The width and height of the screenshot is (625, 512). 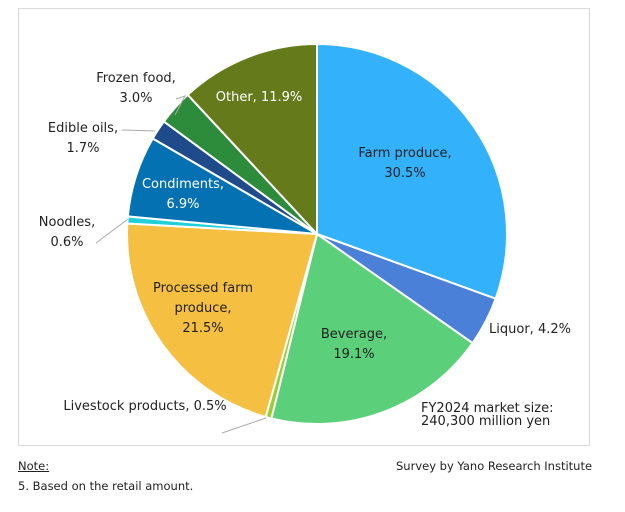 What do you see at coordinates (67, 232) in the screenshot?
I see `slice-label: Noodles, 0.6%` at bounding box center [67, 232].